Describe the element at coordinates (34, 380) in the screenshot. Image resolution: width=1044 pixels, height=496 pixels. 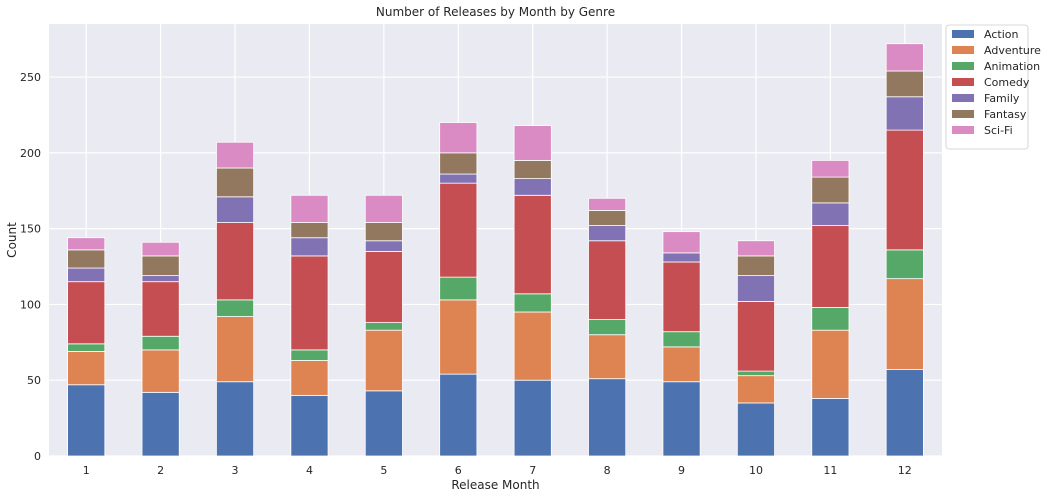
I see `y-tick-label: 50` at that location.